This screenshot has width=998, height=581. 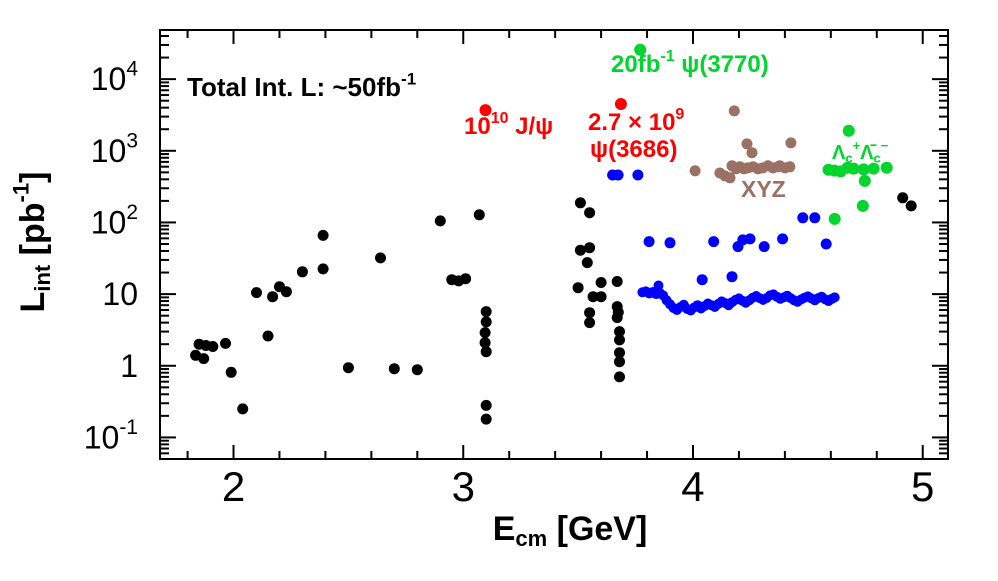 What do you see at coordinates (111, 435) in the screenshot?
I see `y-tick-label: 10⁻¹` at bounding box center [111, 435].